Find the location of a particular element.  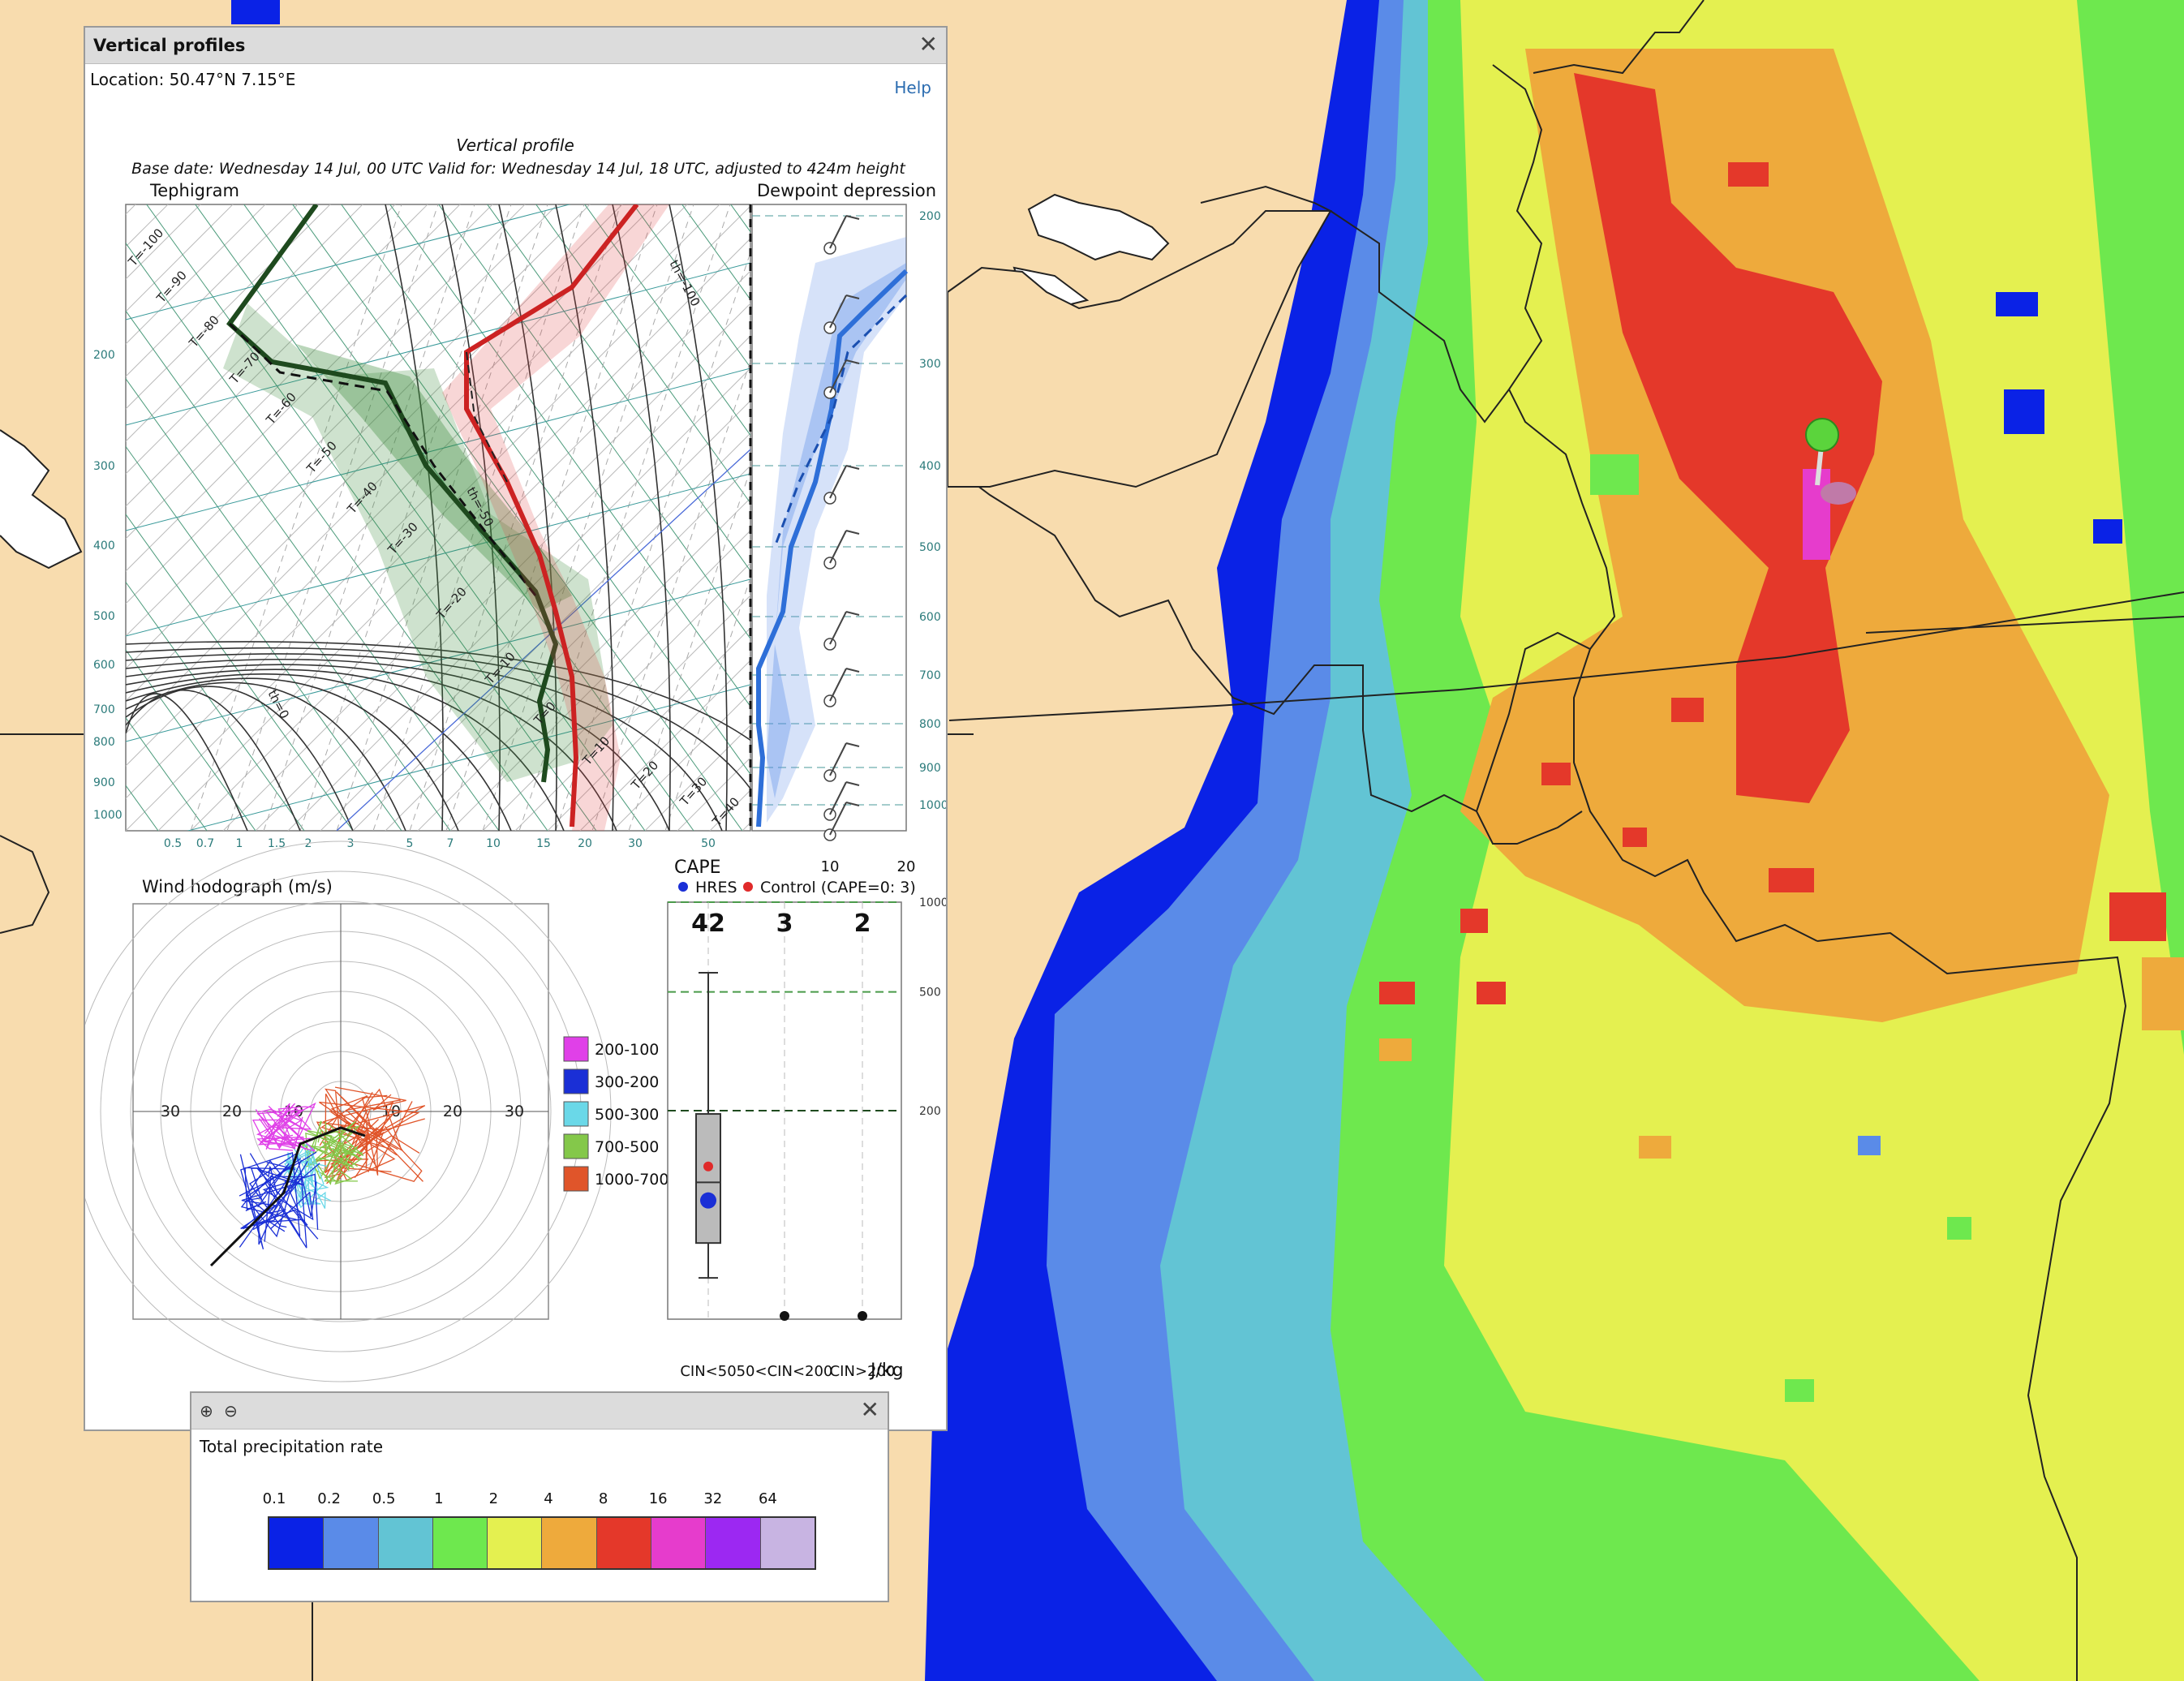

hodograph-control-trace is located at coordinates (288, 1196).